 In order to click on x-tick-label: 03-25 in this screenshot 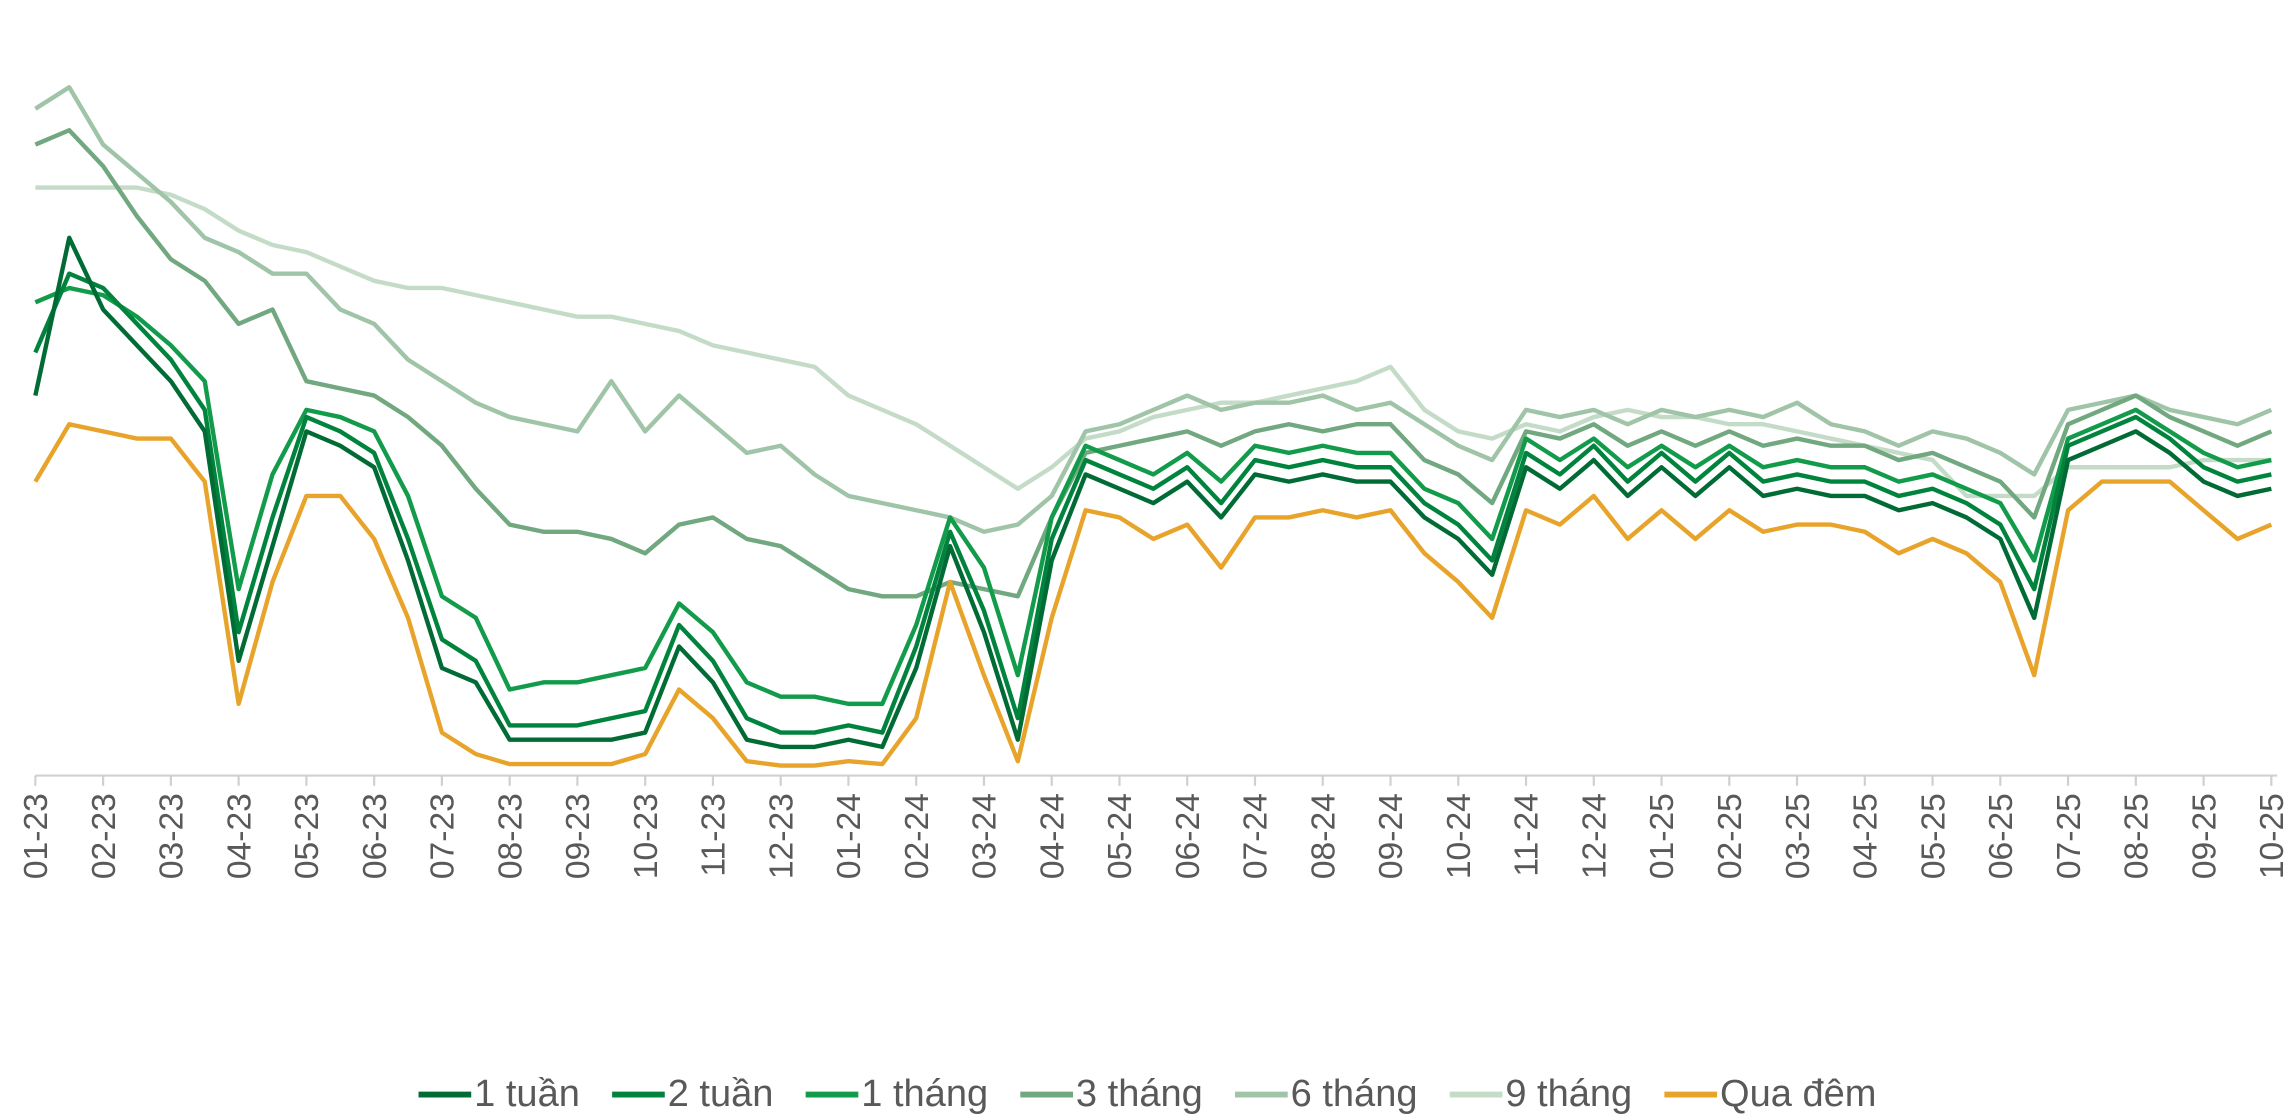, I will do `click(1798, 836)`.